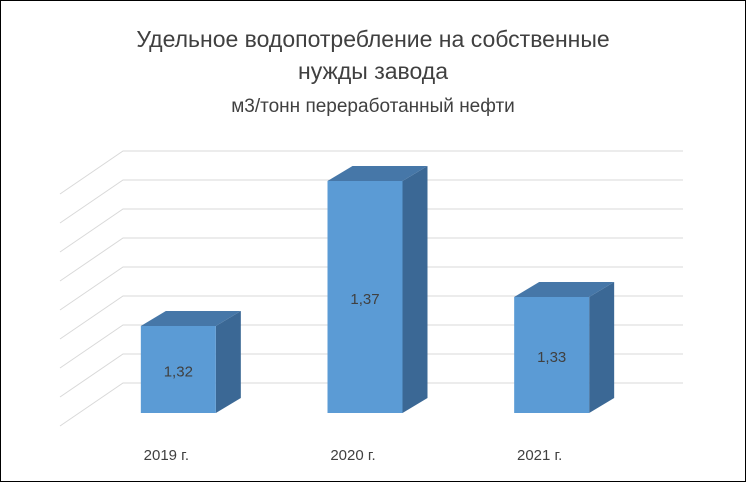 The image size is (746, 482). Describe the element at coordinates (551, 357) in the screenshot. I see `data-label: 1,33` at that location.